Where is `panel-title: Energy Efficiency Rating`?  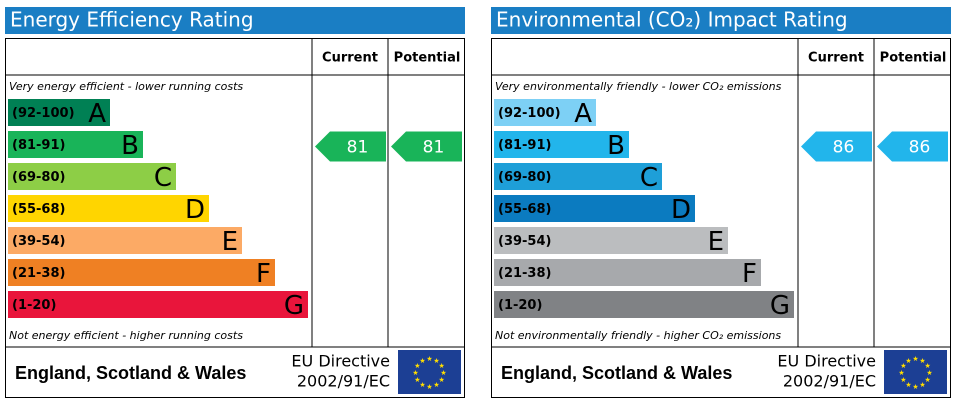
panel-title: Energy Efficiency Rating is located at coordinates (132, 20).